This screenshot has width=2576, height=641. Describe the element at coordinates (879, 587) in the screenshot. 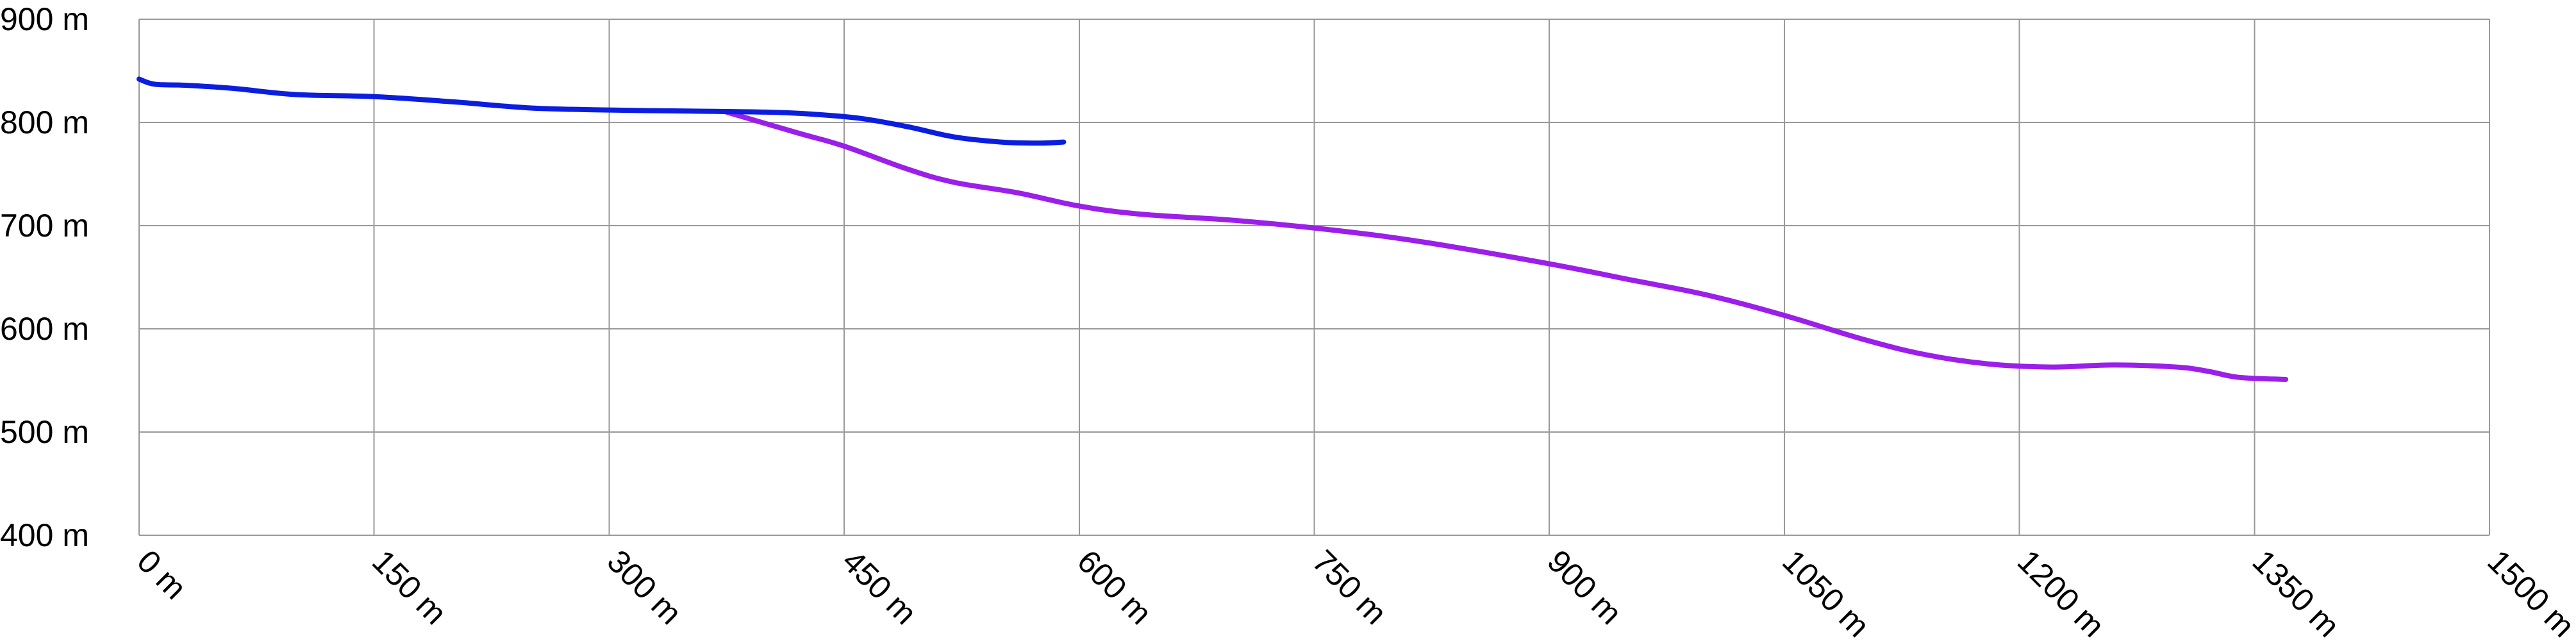

I see `x-tick-label: 450 m` at that location.